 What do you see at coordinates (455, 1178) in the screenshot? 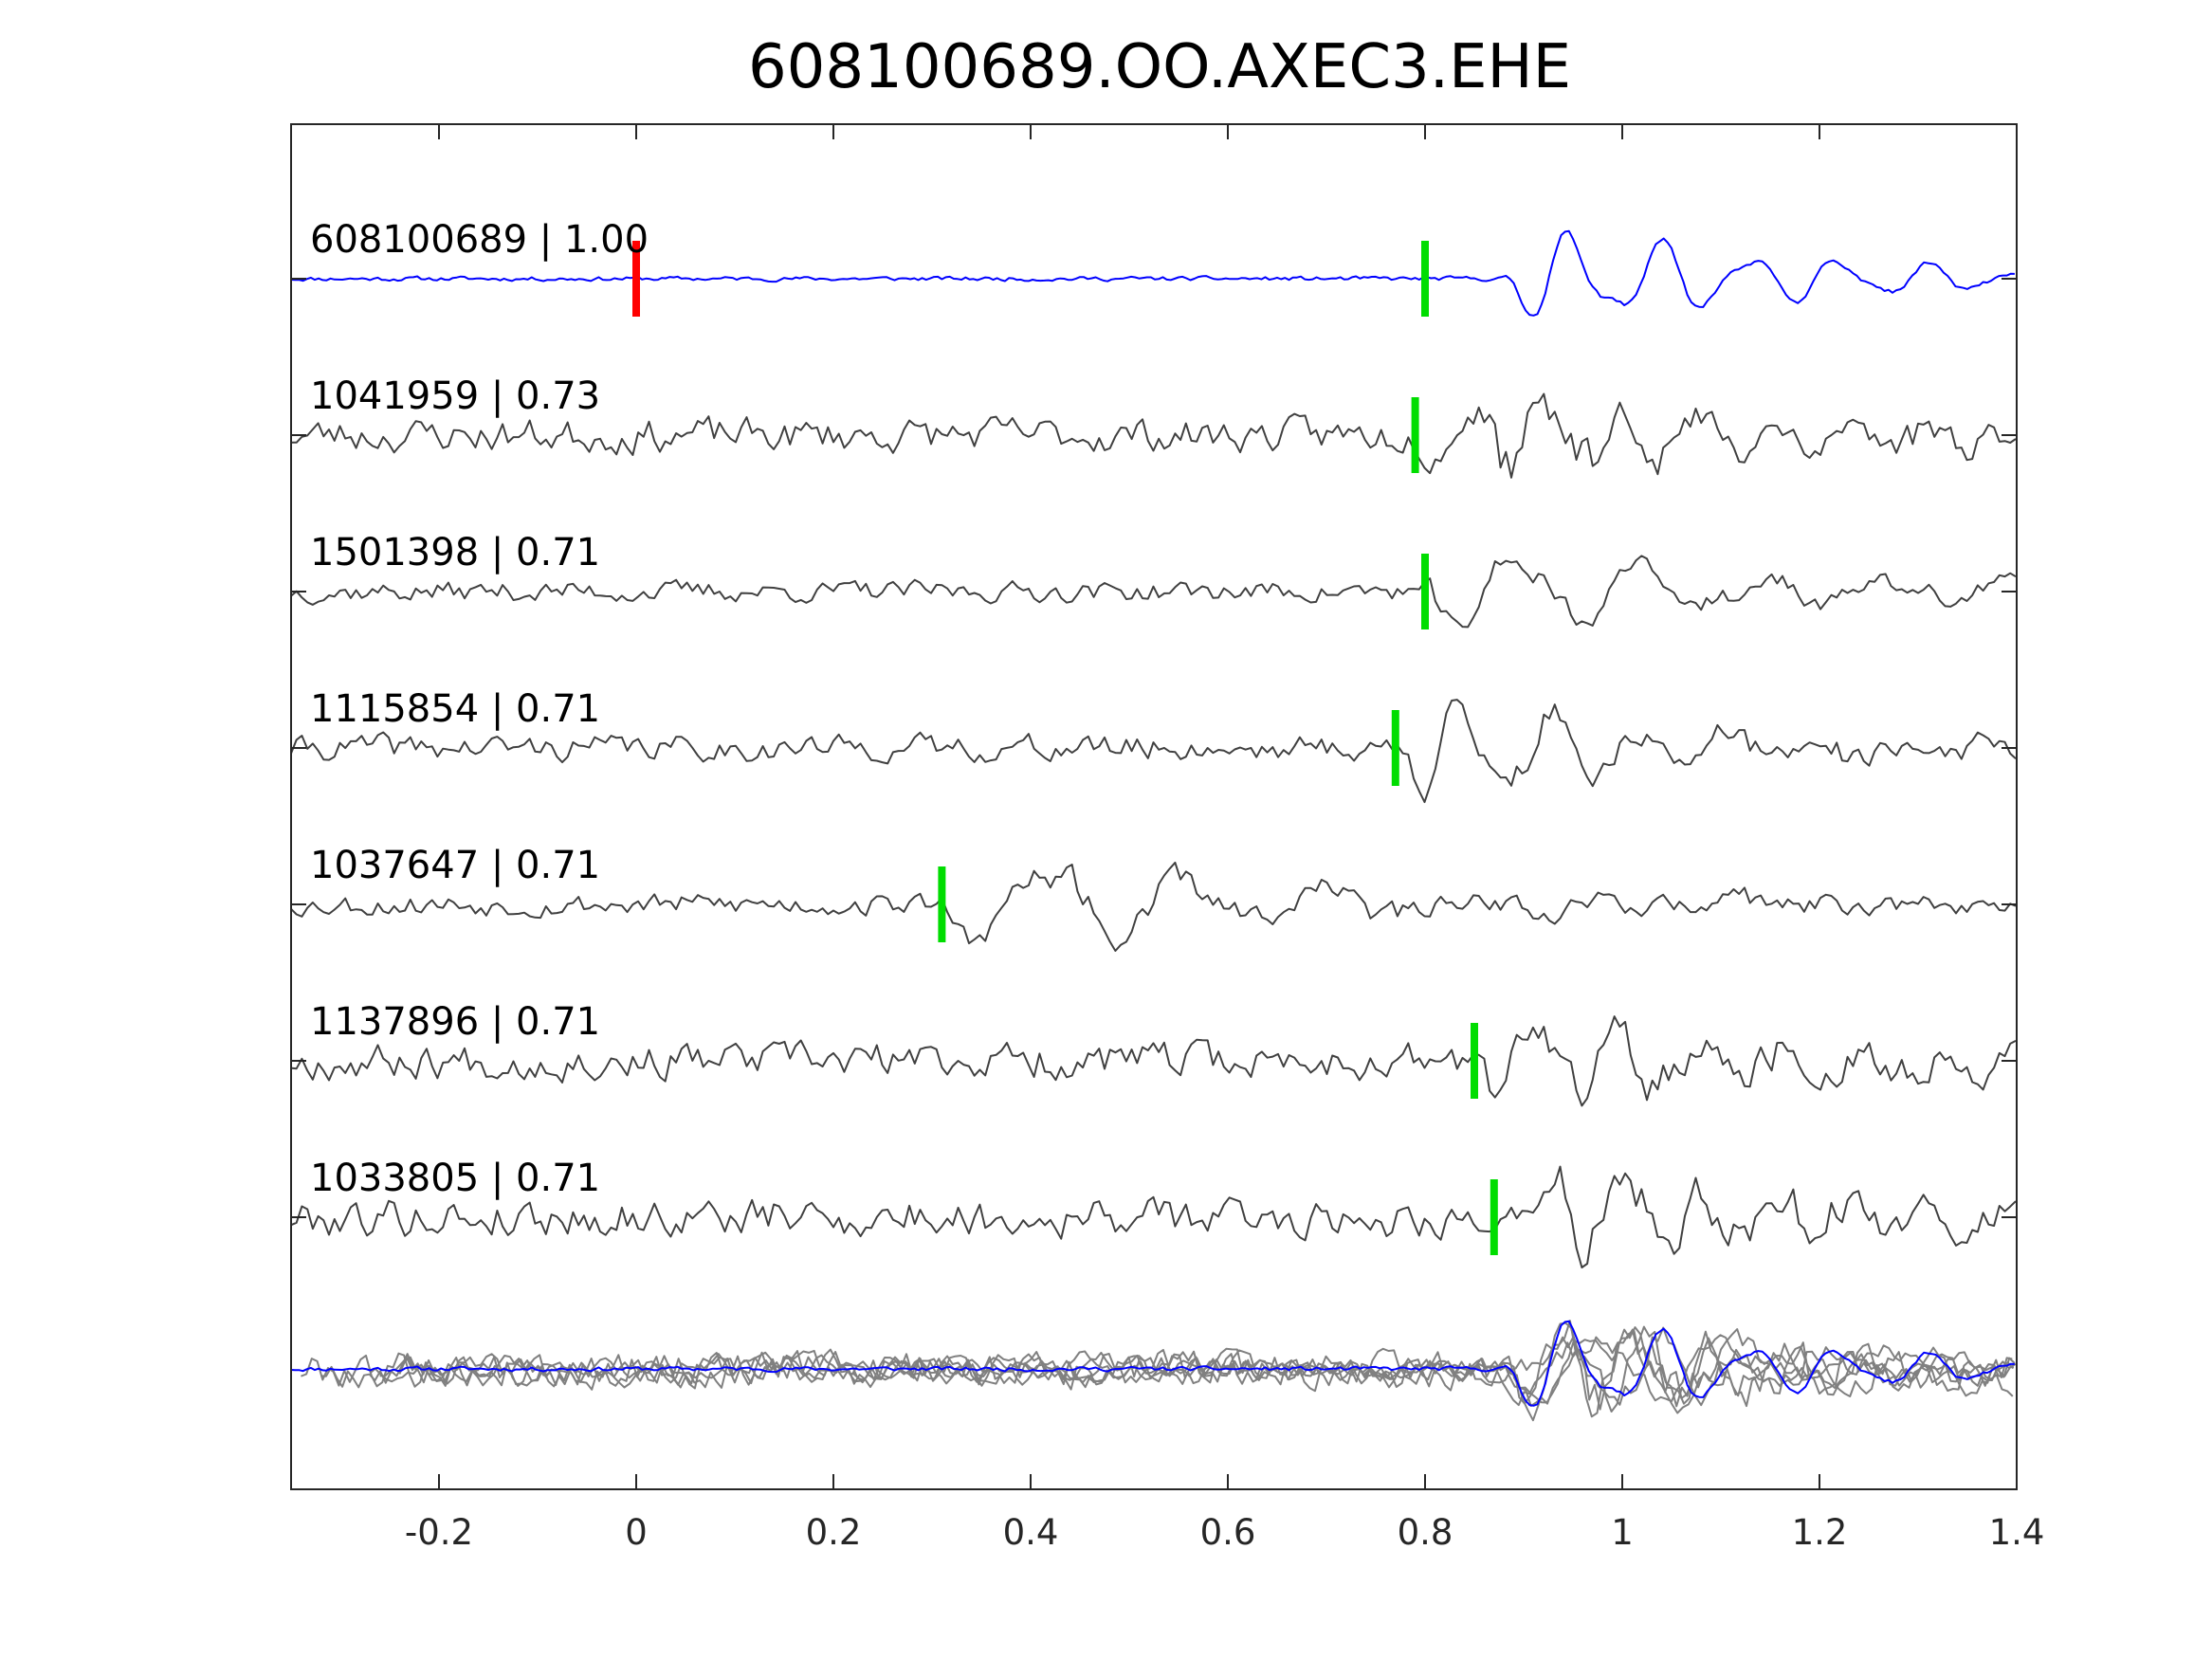
I see `trace-label-1033805: 1033805 | 0.71` at bounding box center [455, 1178].